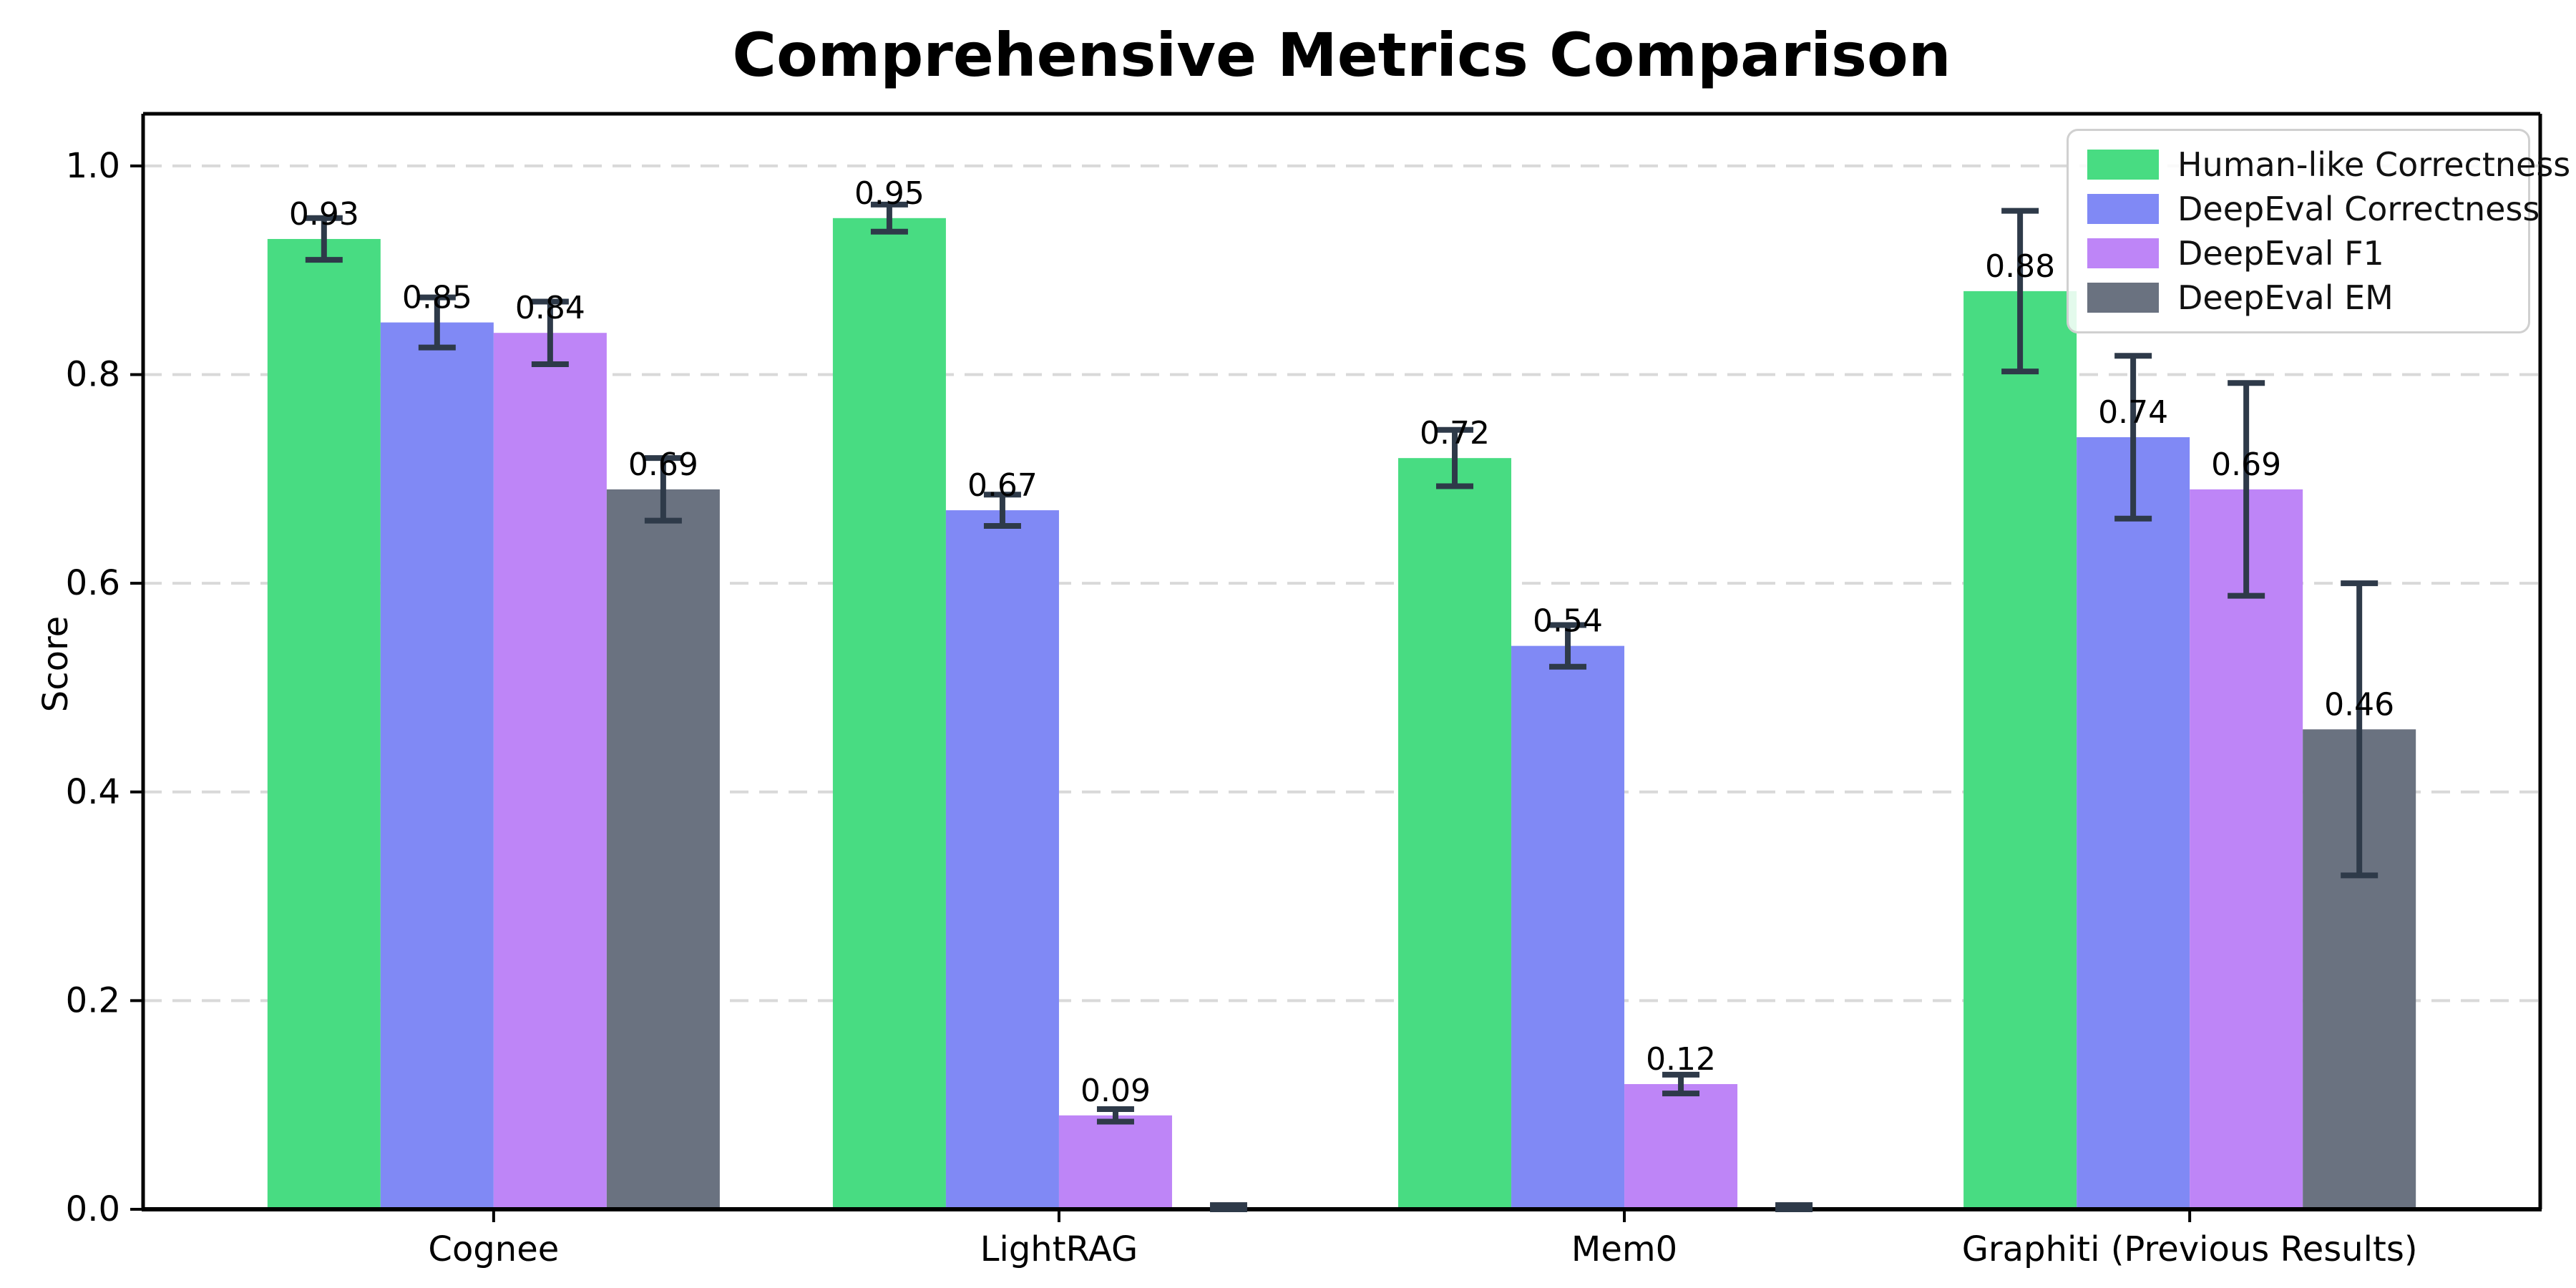 This screenshot has width=2576, height=1288. What do you see at coordinates (1568, 621) in the screenshot?
I see `value-label-mem0-deepeval-correctness: 0.54` at bounding box center [1568, 621].